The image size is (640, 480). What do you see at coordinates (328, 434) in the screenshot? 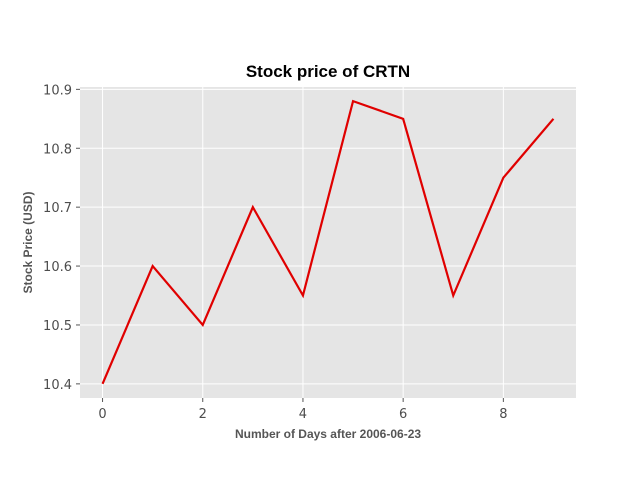
I see `x-axis-label: Number of Days after 2006-06-23` at bounding box center [328, 434].